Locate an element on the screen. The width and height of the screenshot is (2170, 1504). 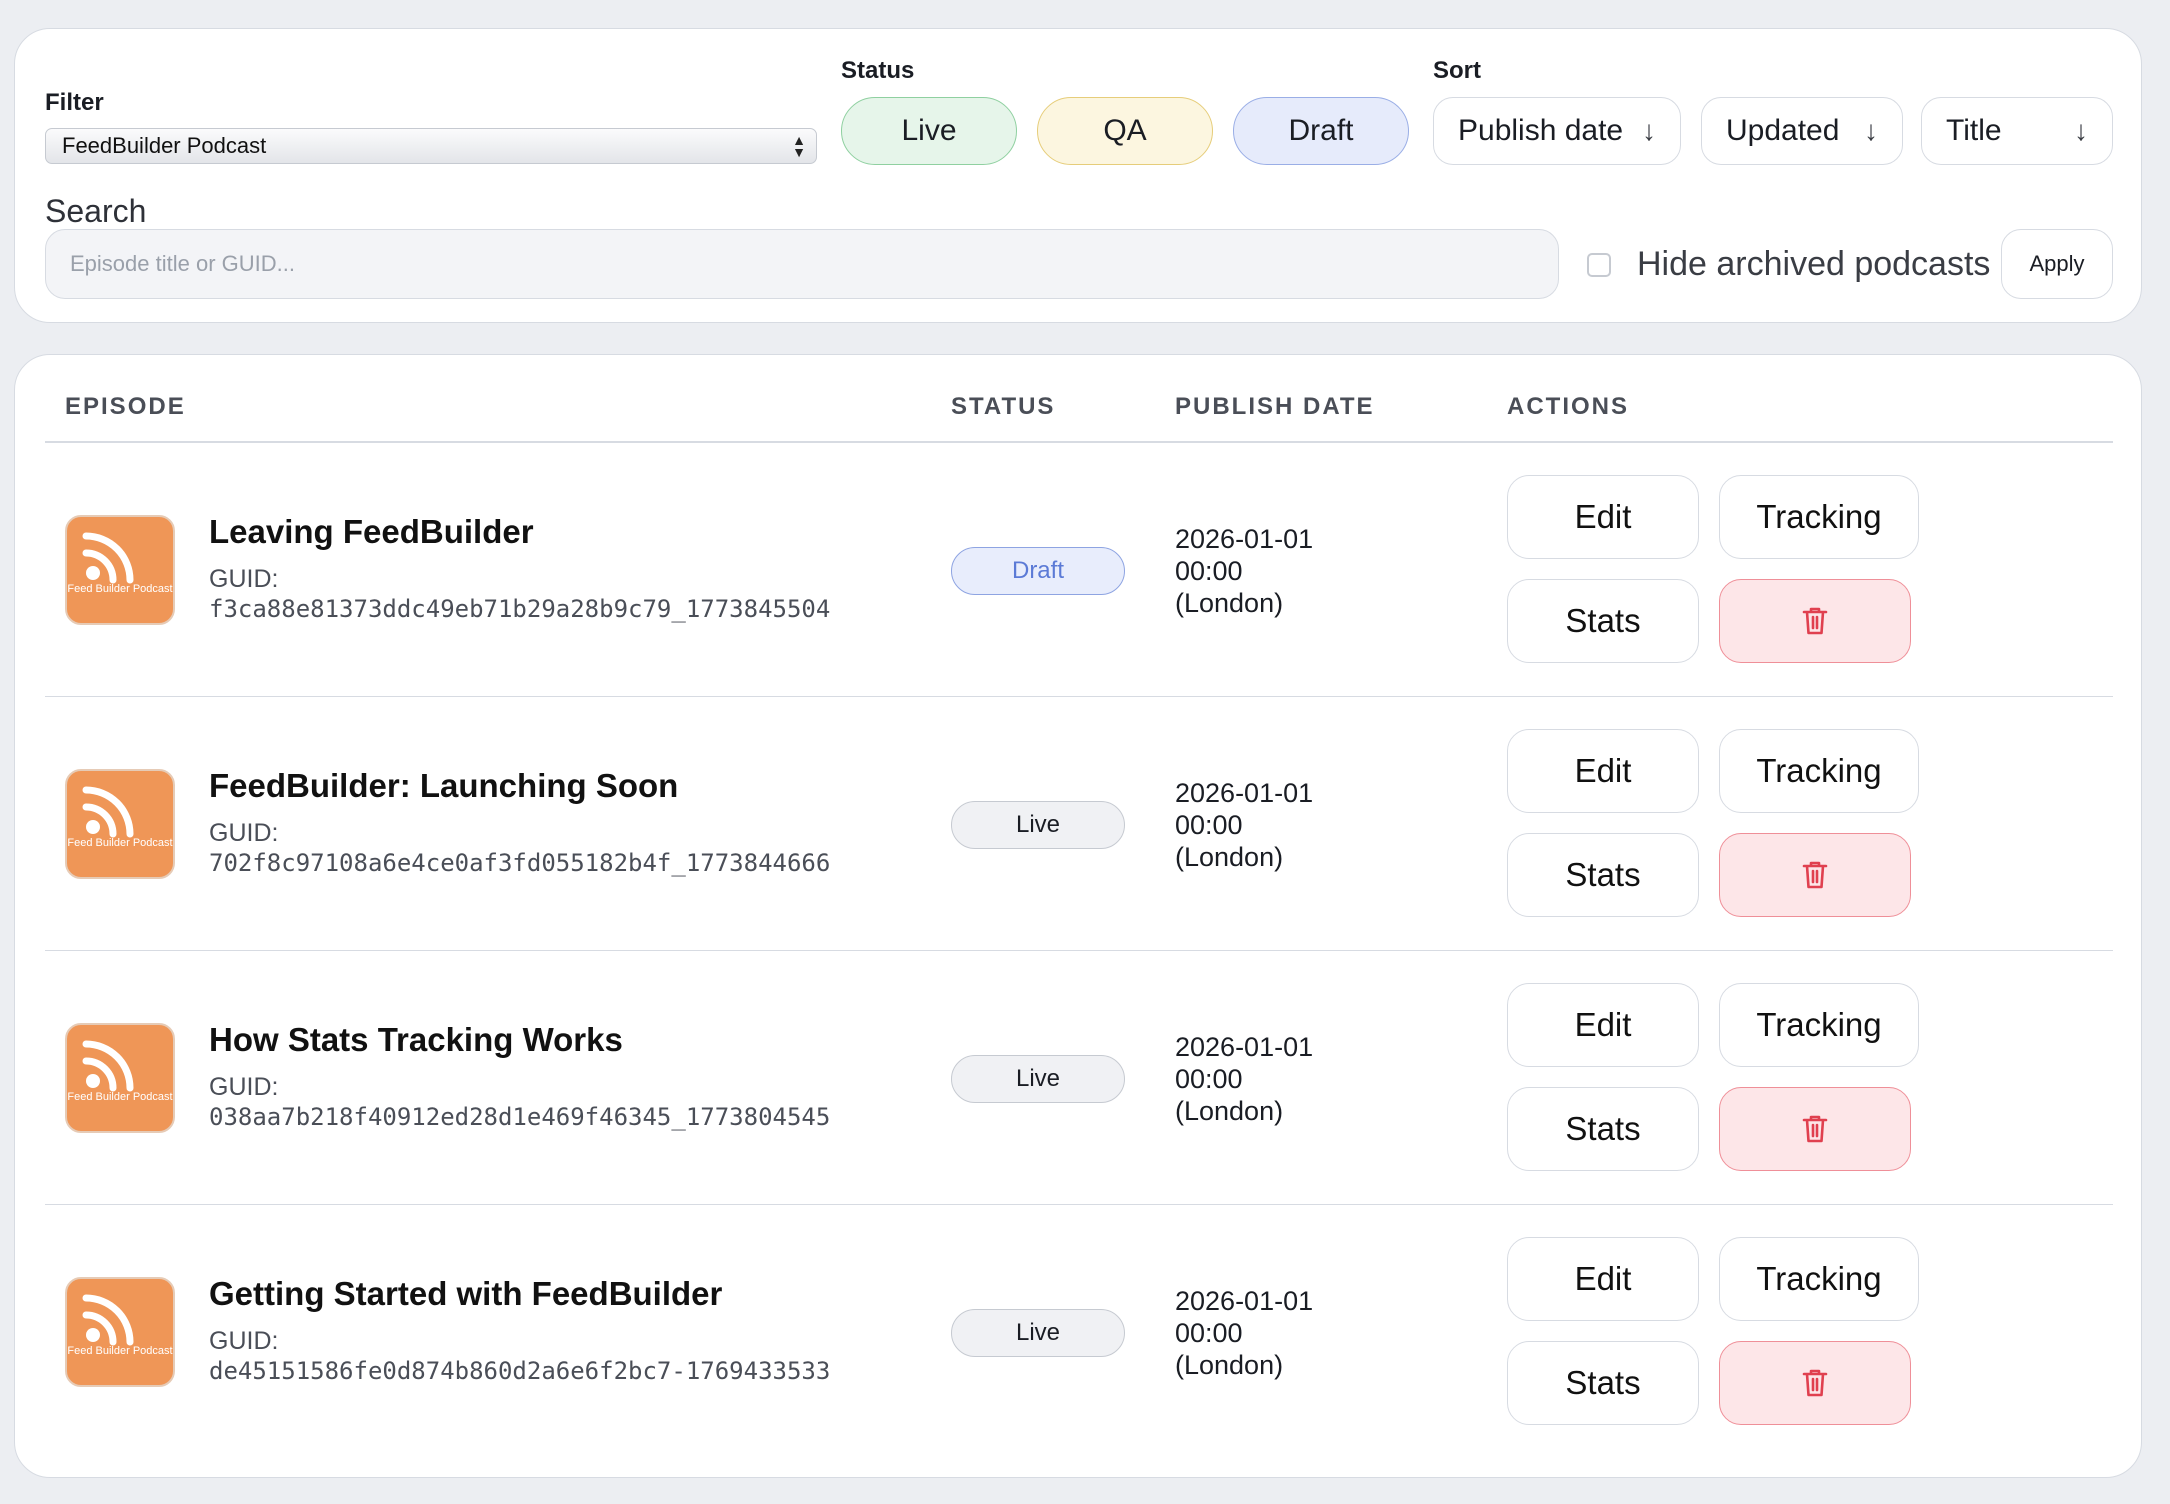
sort-updated-button: Updated ↓ is located at coordinates (1802, 131).